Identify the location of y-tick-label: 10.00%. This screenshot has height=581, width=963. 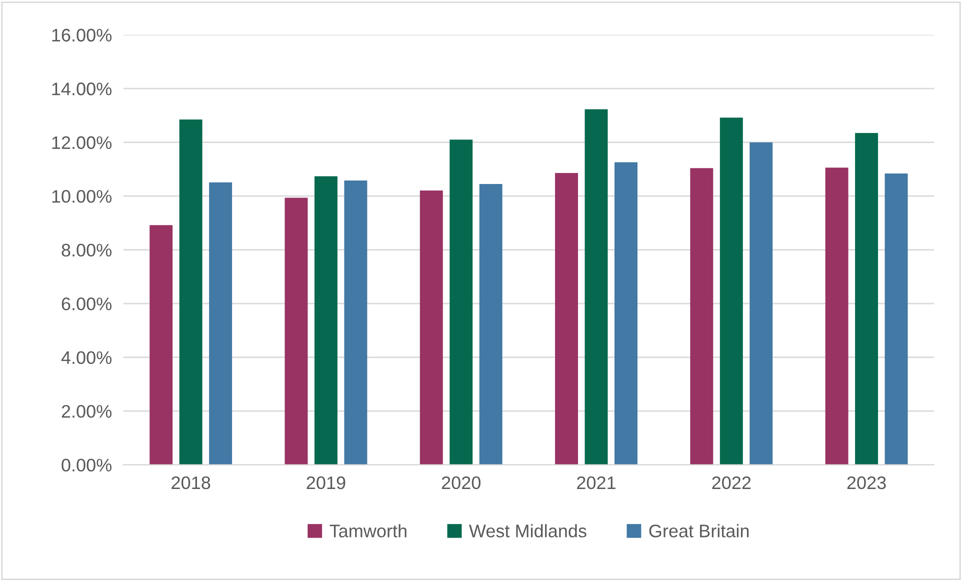
(82, 196).